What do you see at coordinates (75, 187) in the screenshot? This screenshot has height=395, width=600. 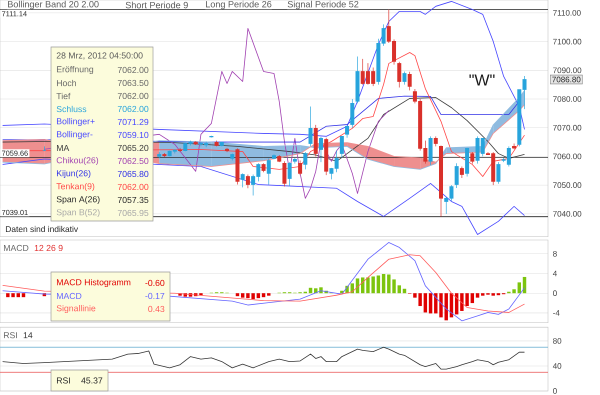 I see `annotation: Tenkan(9)` at bounding box center [75, 187].